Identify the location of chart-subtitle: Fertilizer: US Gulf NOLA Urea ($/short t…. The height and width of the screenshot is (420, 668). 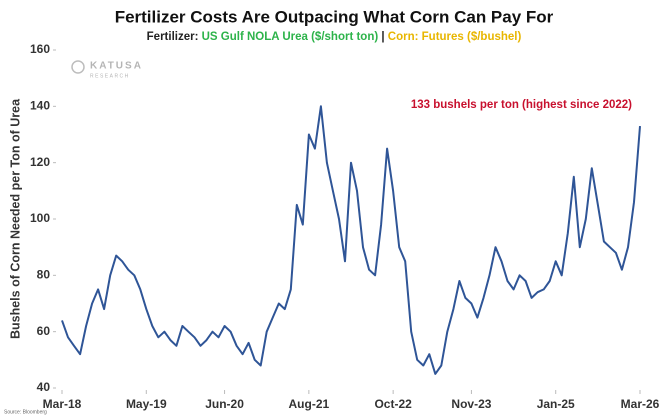
(334, 37).